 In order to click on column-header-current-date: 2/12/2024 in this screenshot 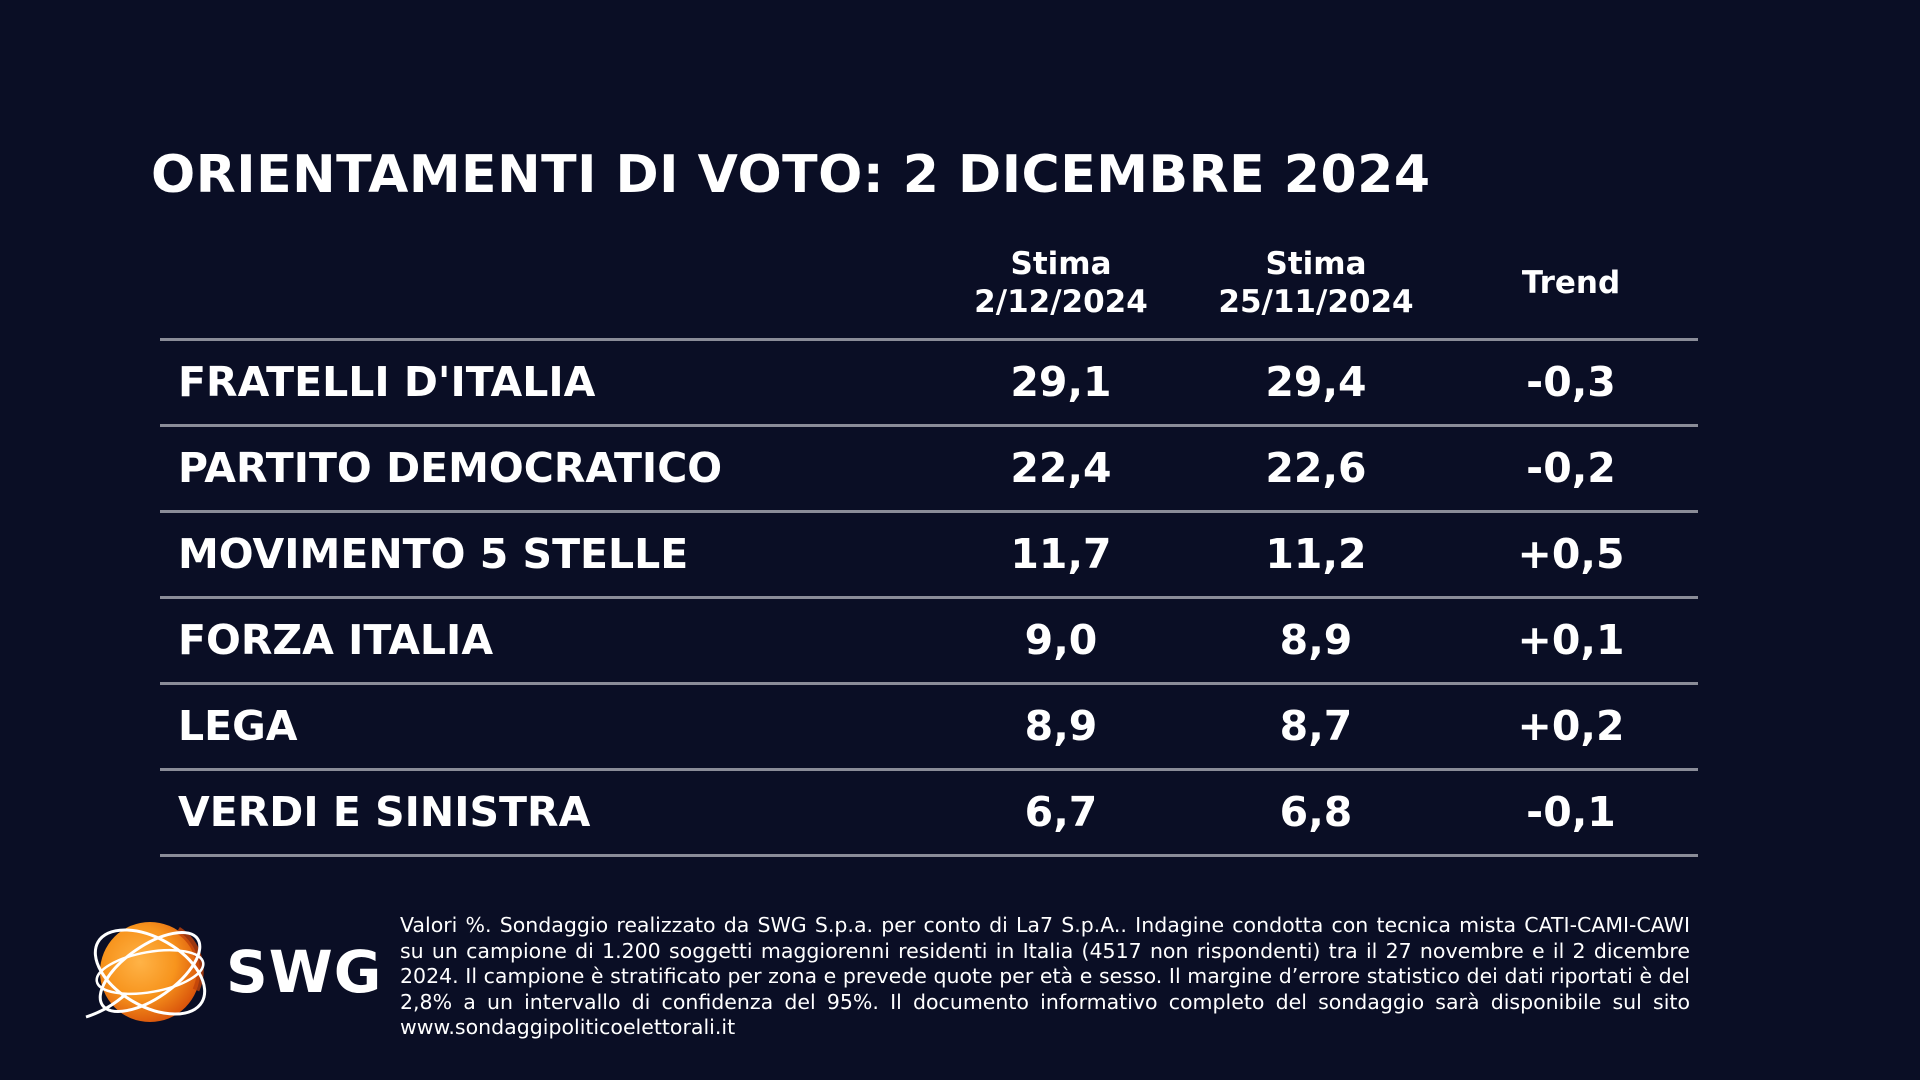, I will do `click(1061, 302)`.